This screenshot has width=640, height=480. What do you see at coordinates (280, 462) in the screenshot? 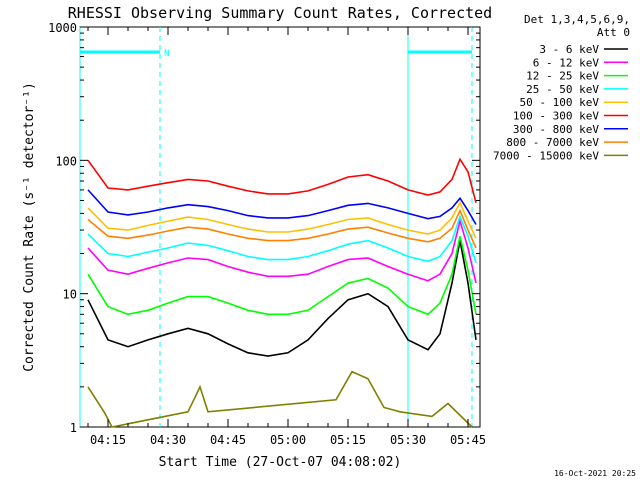
I see `x-axis-label: Start Time (27-Oct-07 04:08:02)` at bounding box center [280, 462].